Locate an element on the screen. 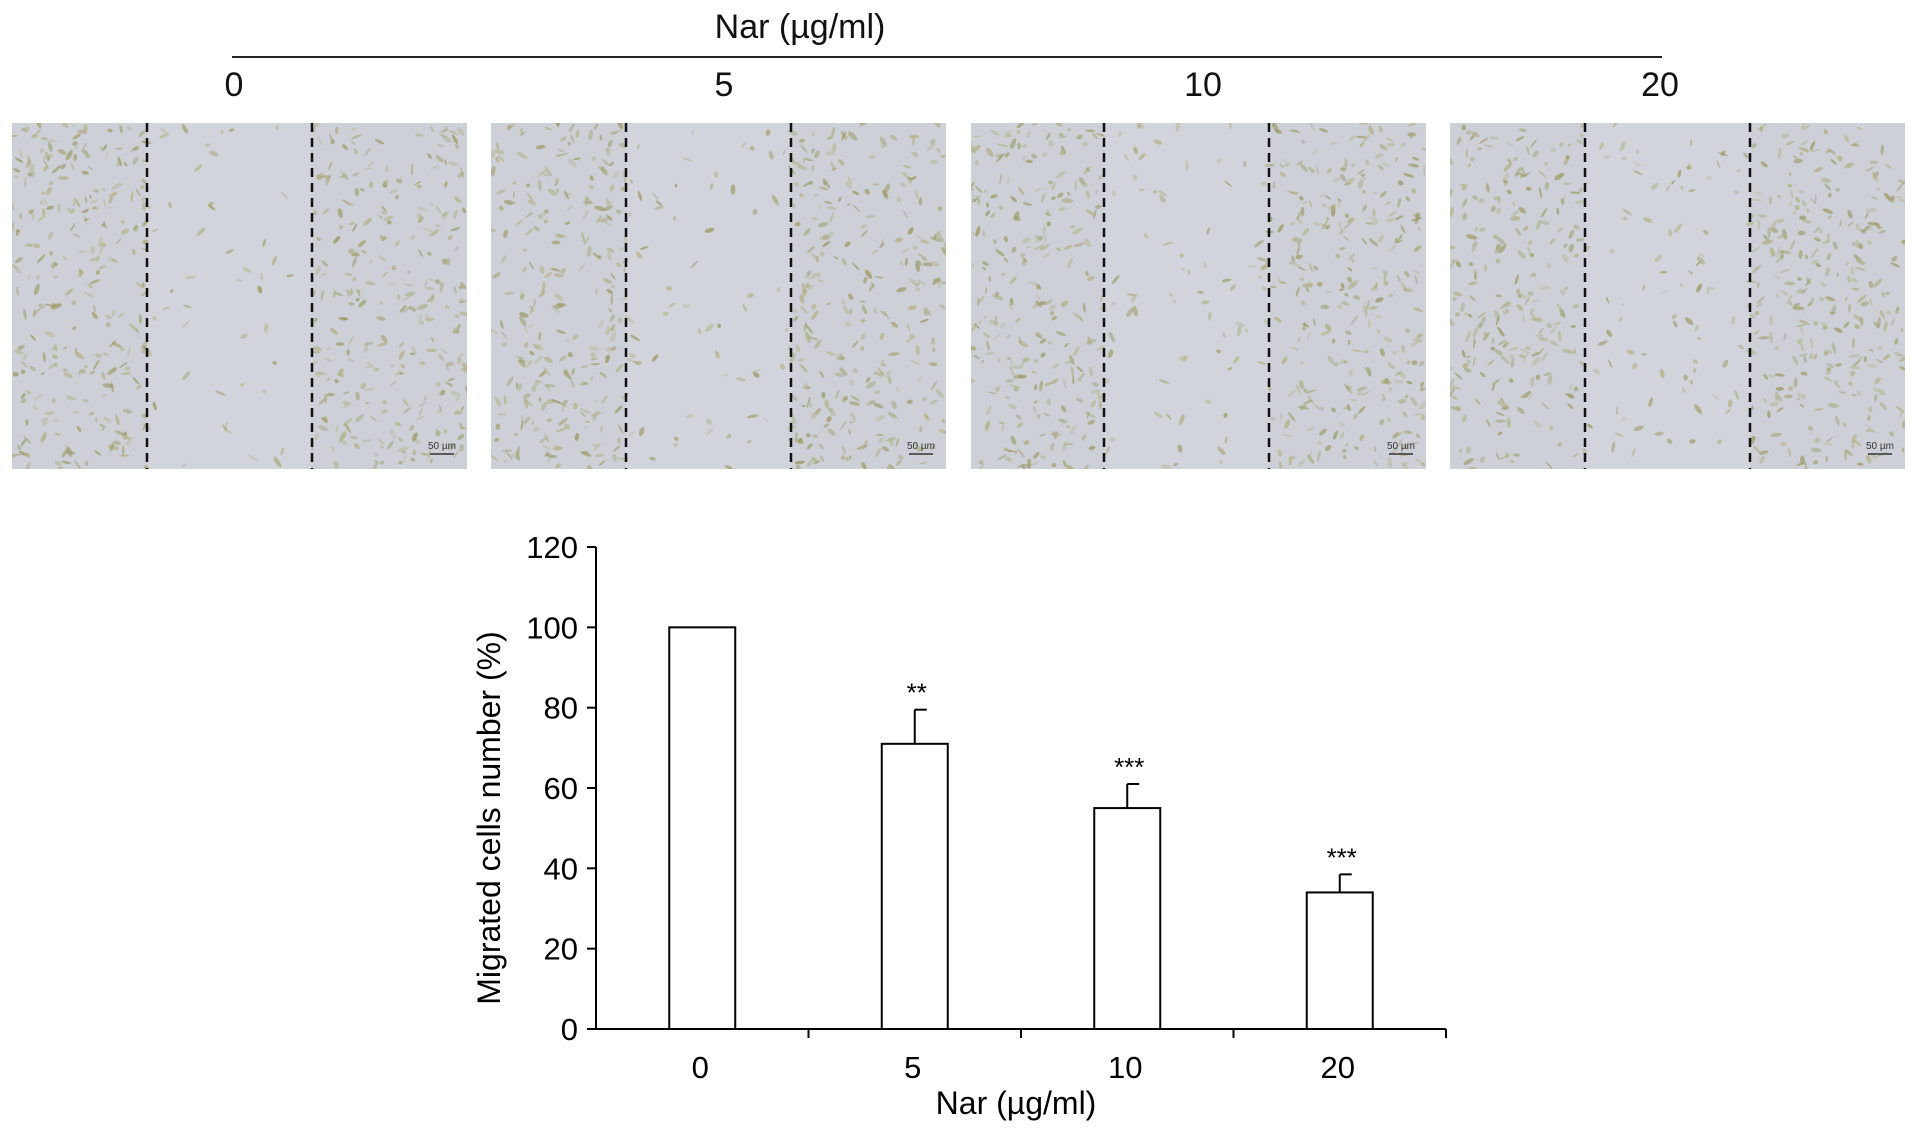 The width and height of the screenshot is (1913, 1132). figure-header-title: Nar (µg/ml) is located at coordinates (800, 27).